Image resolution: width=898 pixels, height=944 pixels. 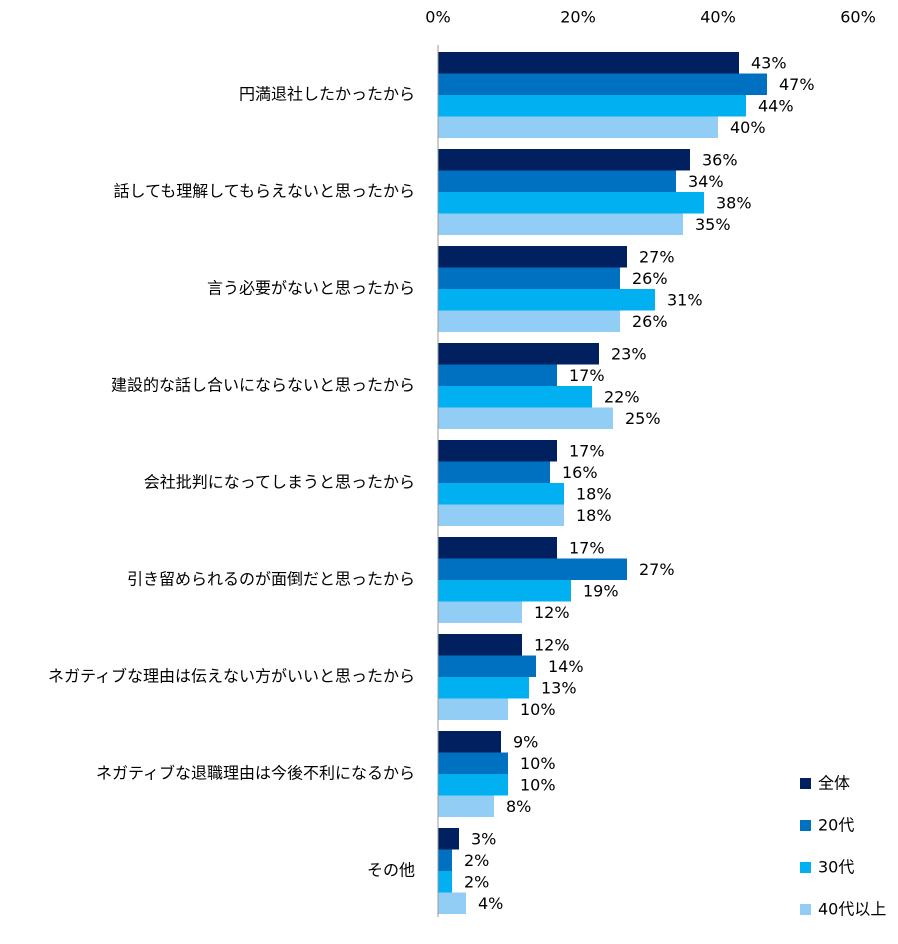 I want to click on category-label: 円満退社したかったから, so click(x=327, y=94).